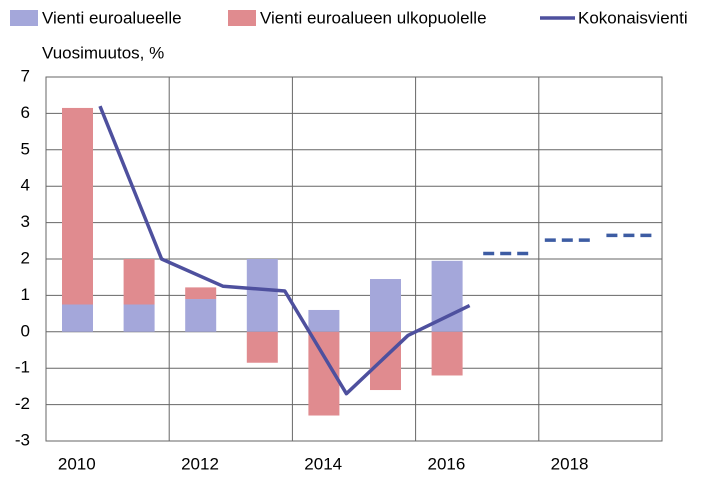 The width and height of the screenshot is (707, 477). I want to click on y-tick-label: 3, so click(25, 221).